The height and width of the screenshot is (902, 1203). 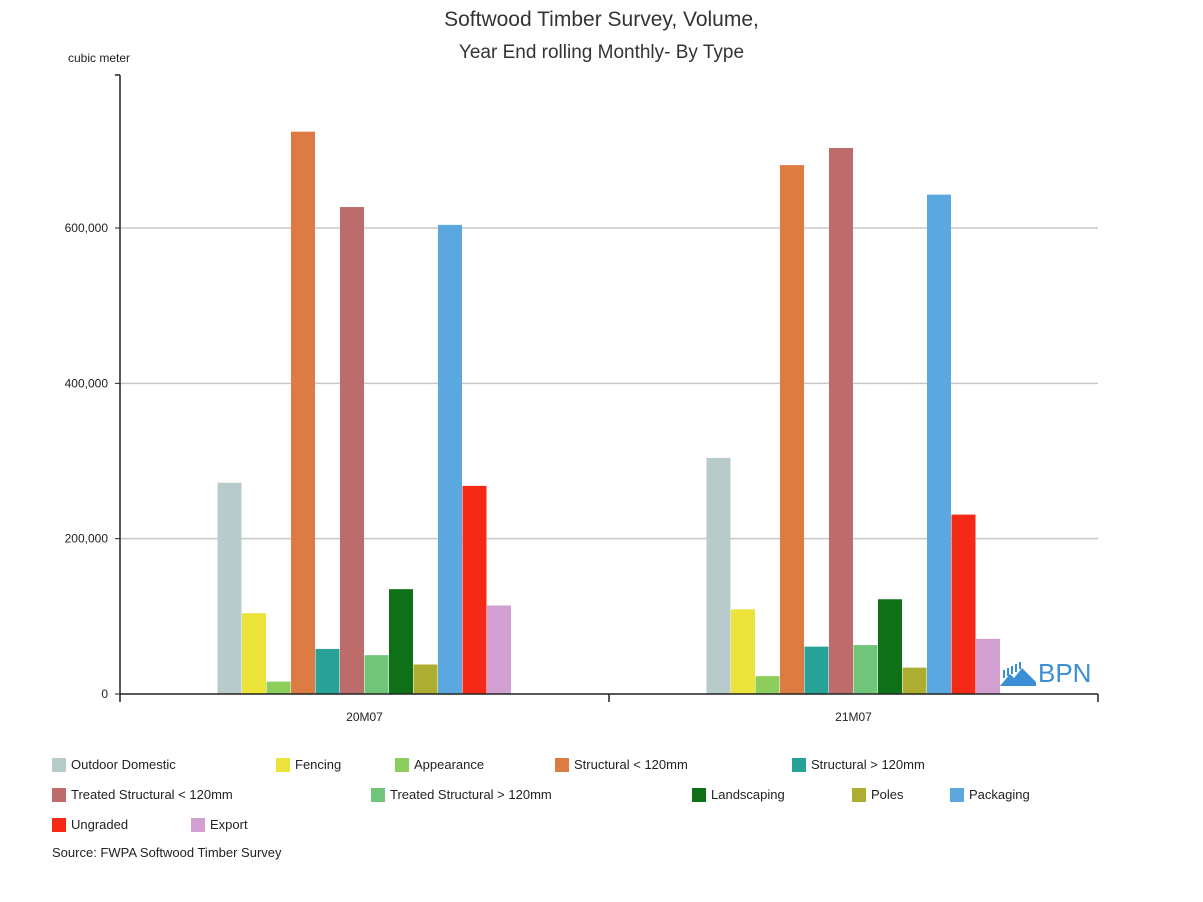 I want to click on y-tick-label: 400,000, so click(x=87, y=383).